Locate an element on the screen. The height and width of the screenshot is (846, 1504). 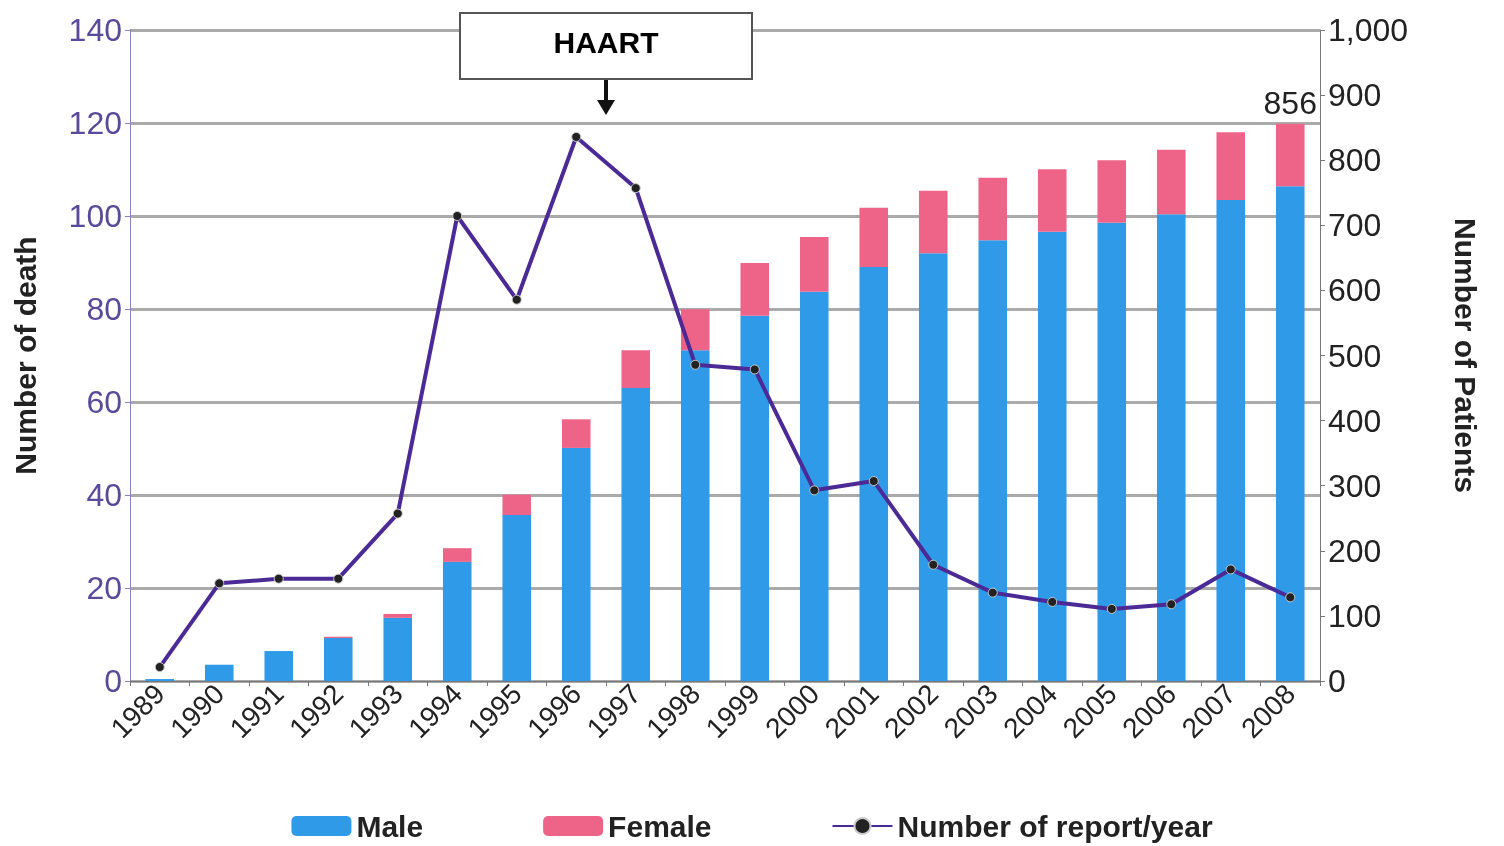
legend-label: Female is located at coordinates (660, 826).